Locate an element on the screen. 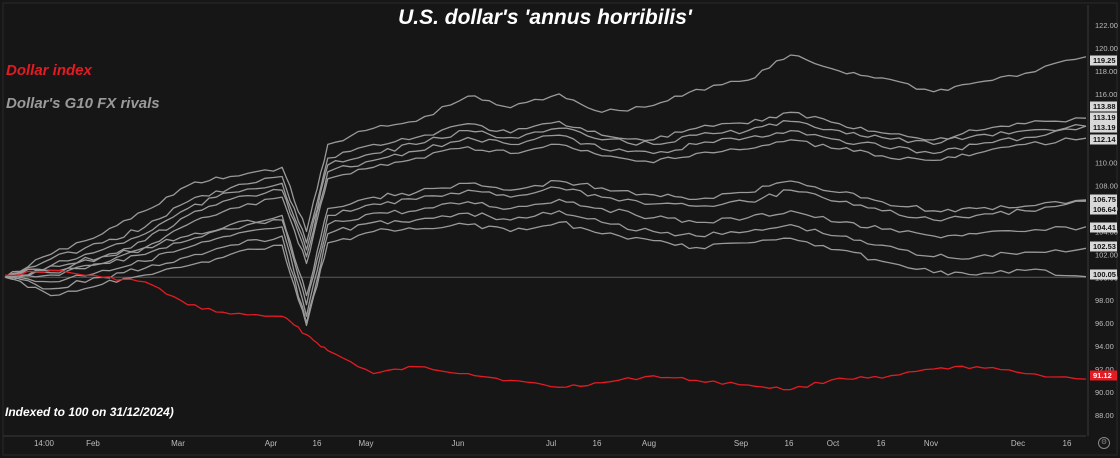 Image resolution: width=1120 pixels, height=458 pixels. end-value-label: 106.75 is located at coordinates (1104, 199).